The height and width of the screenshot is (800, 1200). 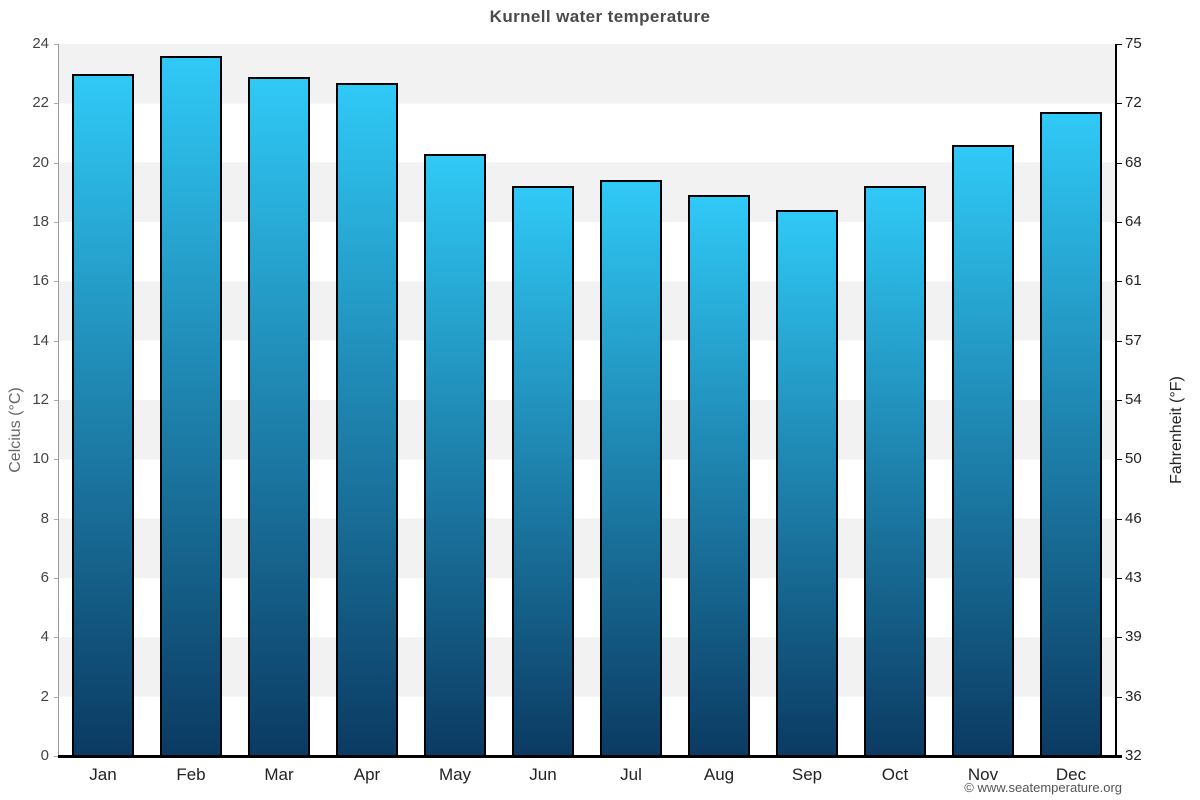 What do you see at coordinates (1133, 637) in the screenshot?
I see `fahrenheit-tick-label: 39` at bounding box center [1133, 637].